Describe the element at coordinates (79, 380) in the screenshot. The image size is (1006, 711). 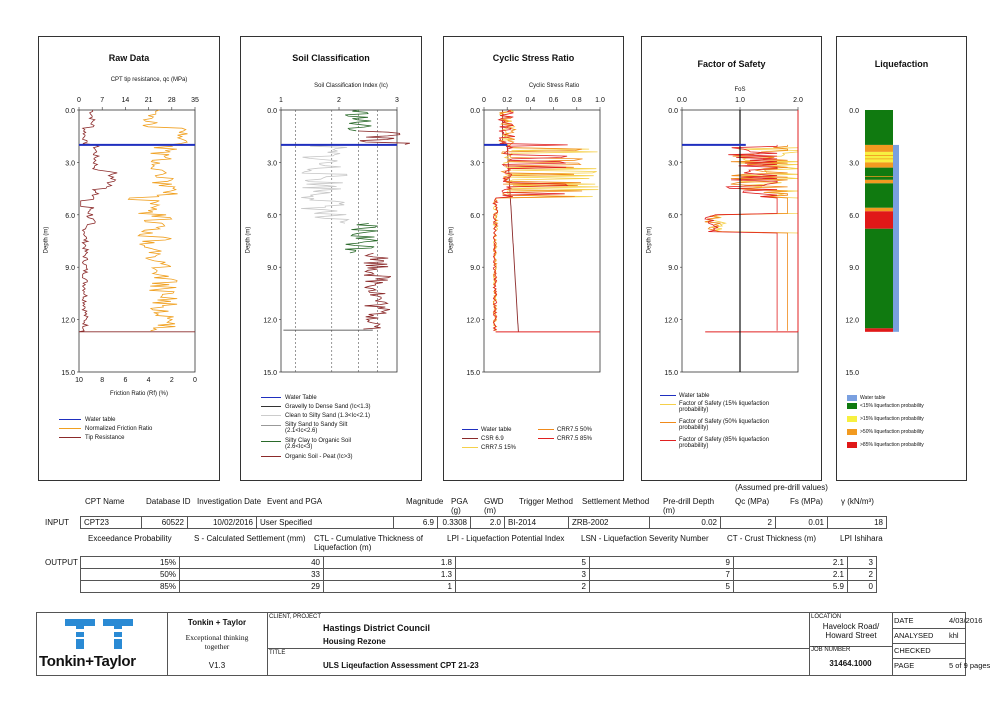
I see `bottom-tick-label: 10` at that location.